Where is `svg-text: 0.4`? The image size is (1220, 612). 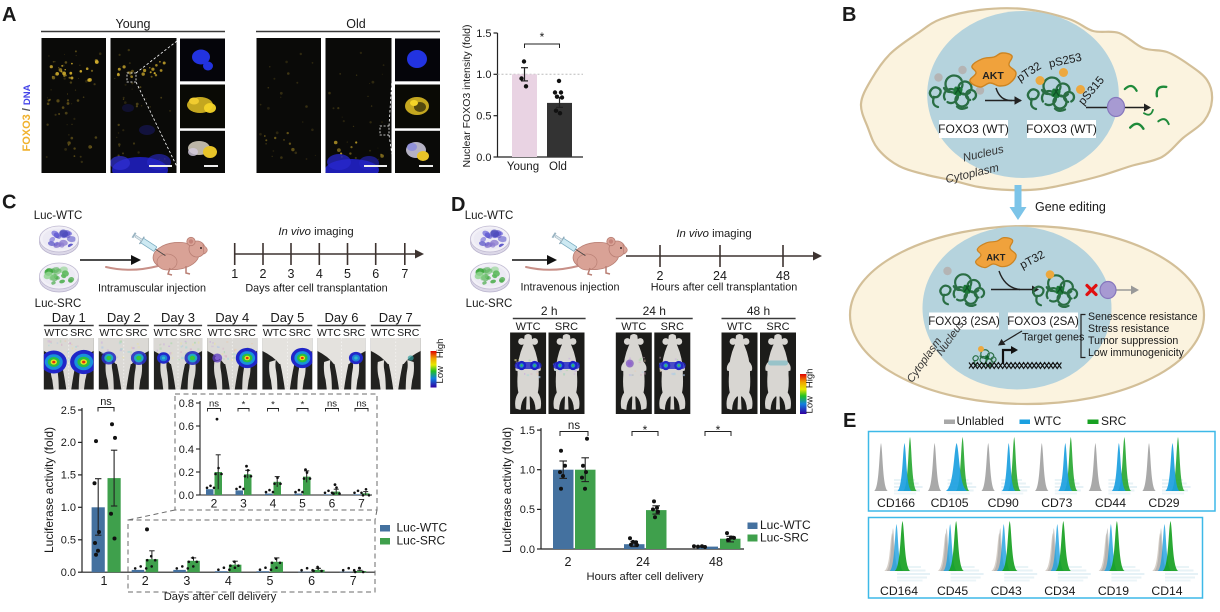
svg-text: 0.4 is located at coordinates (186, 450).